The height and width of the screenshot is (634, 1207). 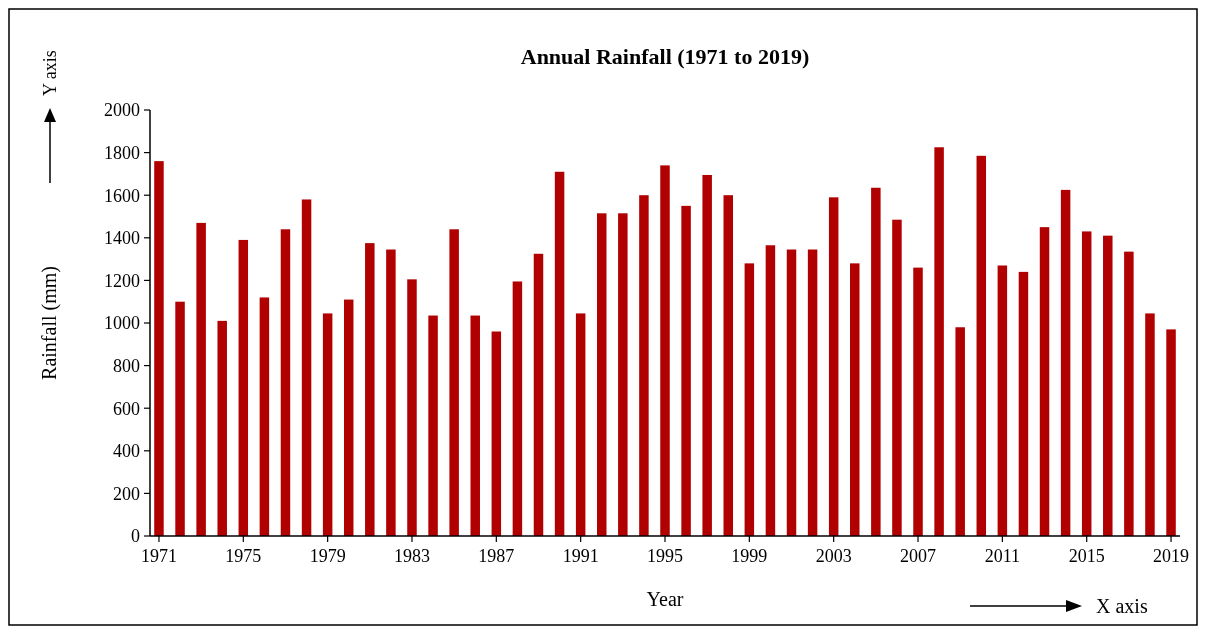 What do you see at coordinates (665, 556) in the screenshot?
I see `x-tick-label: 1995` at bounding box center [665, 556].